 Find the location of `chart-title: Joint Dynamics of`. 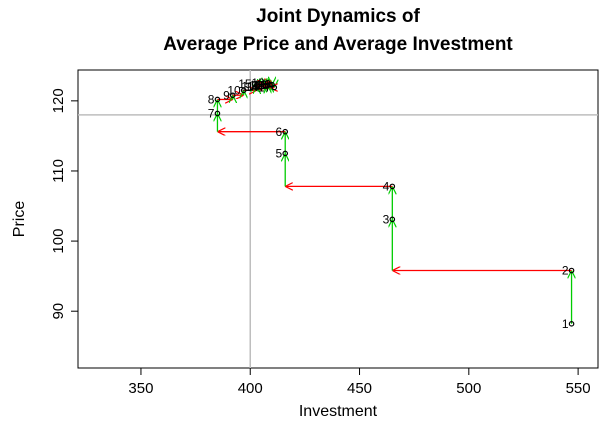

chart-title: Joint Dynamics of is located at coordinates (338, 16).